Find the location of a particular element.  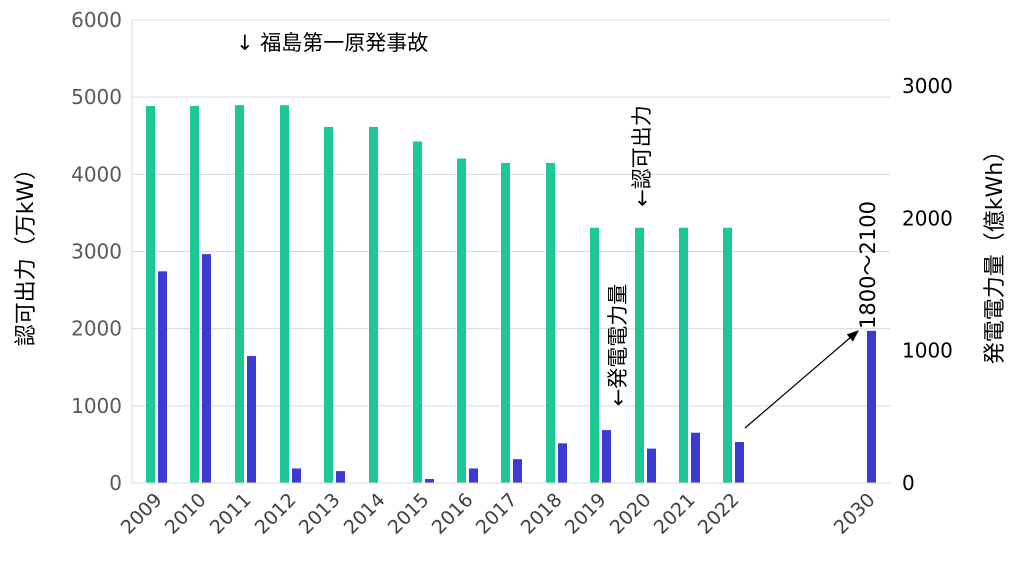

y2-tick-label: 1000 is located at coordinates (927, 351).